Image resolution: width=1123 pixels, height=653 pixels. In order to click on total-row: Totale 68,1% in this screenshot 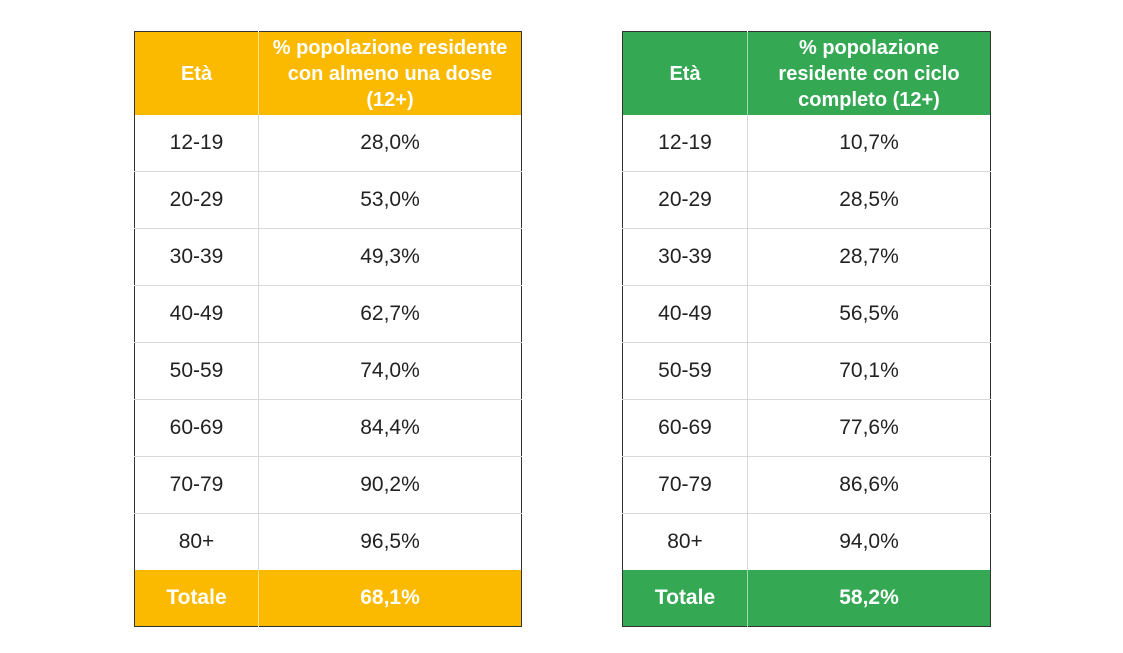, I will do `click(328, 598)`.